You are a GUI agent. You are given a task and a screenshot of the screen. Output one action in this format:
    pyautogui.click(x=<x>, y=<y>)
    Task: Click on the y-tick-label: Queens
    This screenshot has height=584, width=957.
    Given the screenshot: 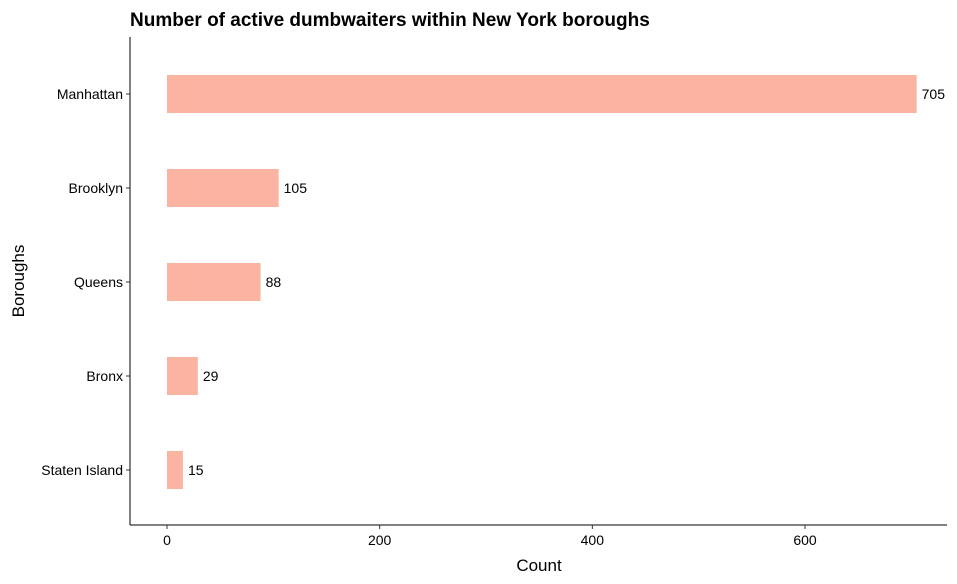 What is the action you would take?
    pyautogui.click(x=98, y=282)
    